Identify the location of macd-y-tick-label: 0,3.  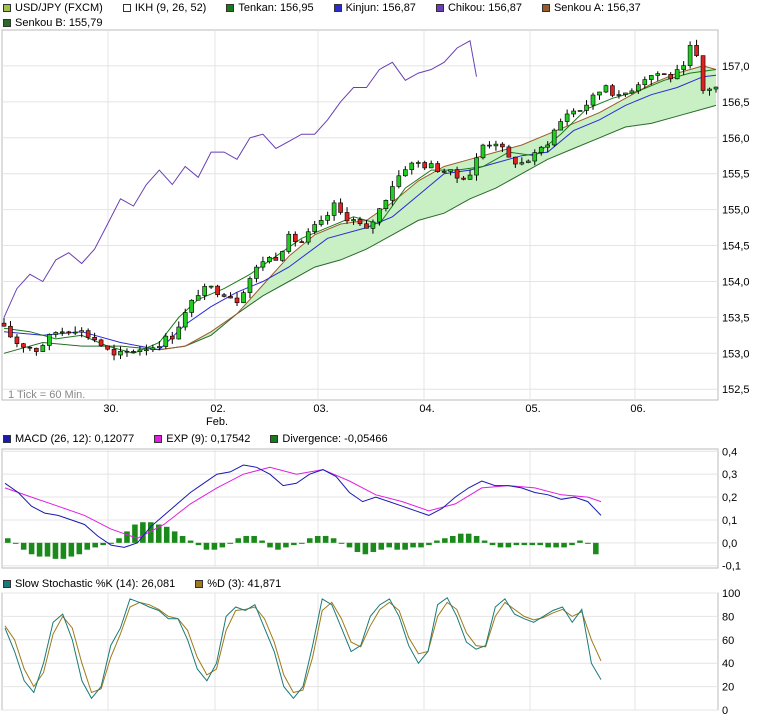
(729, 475).